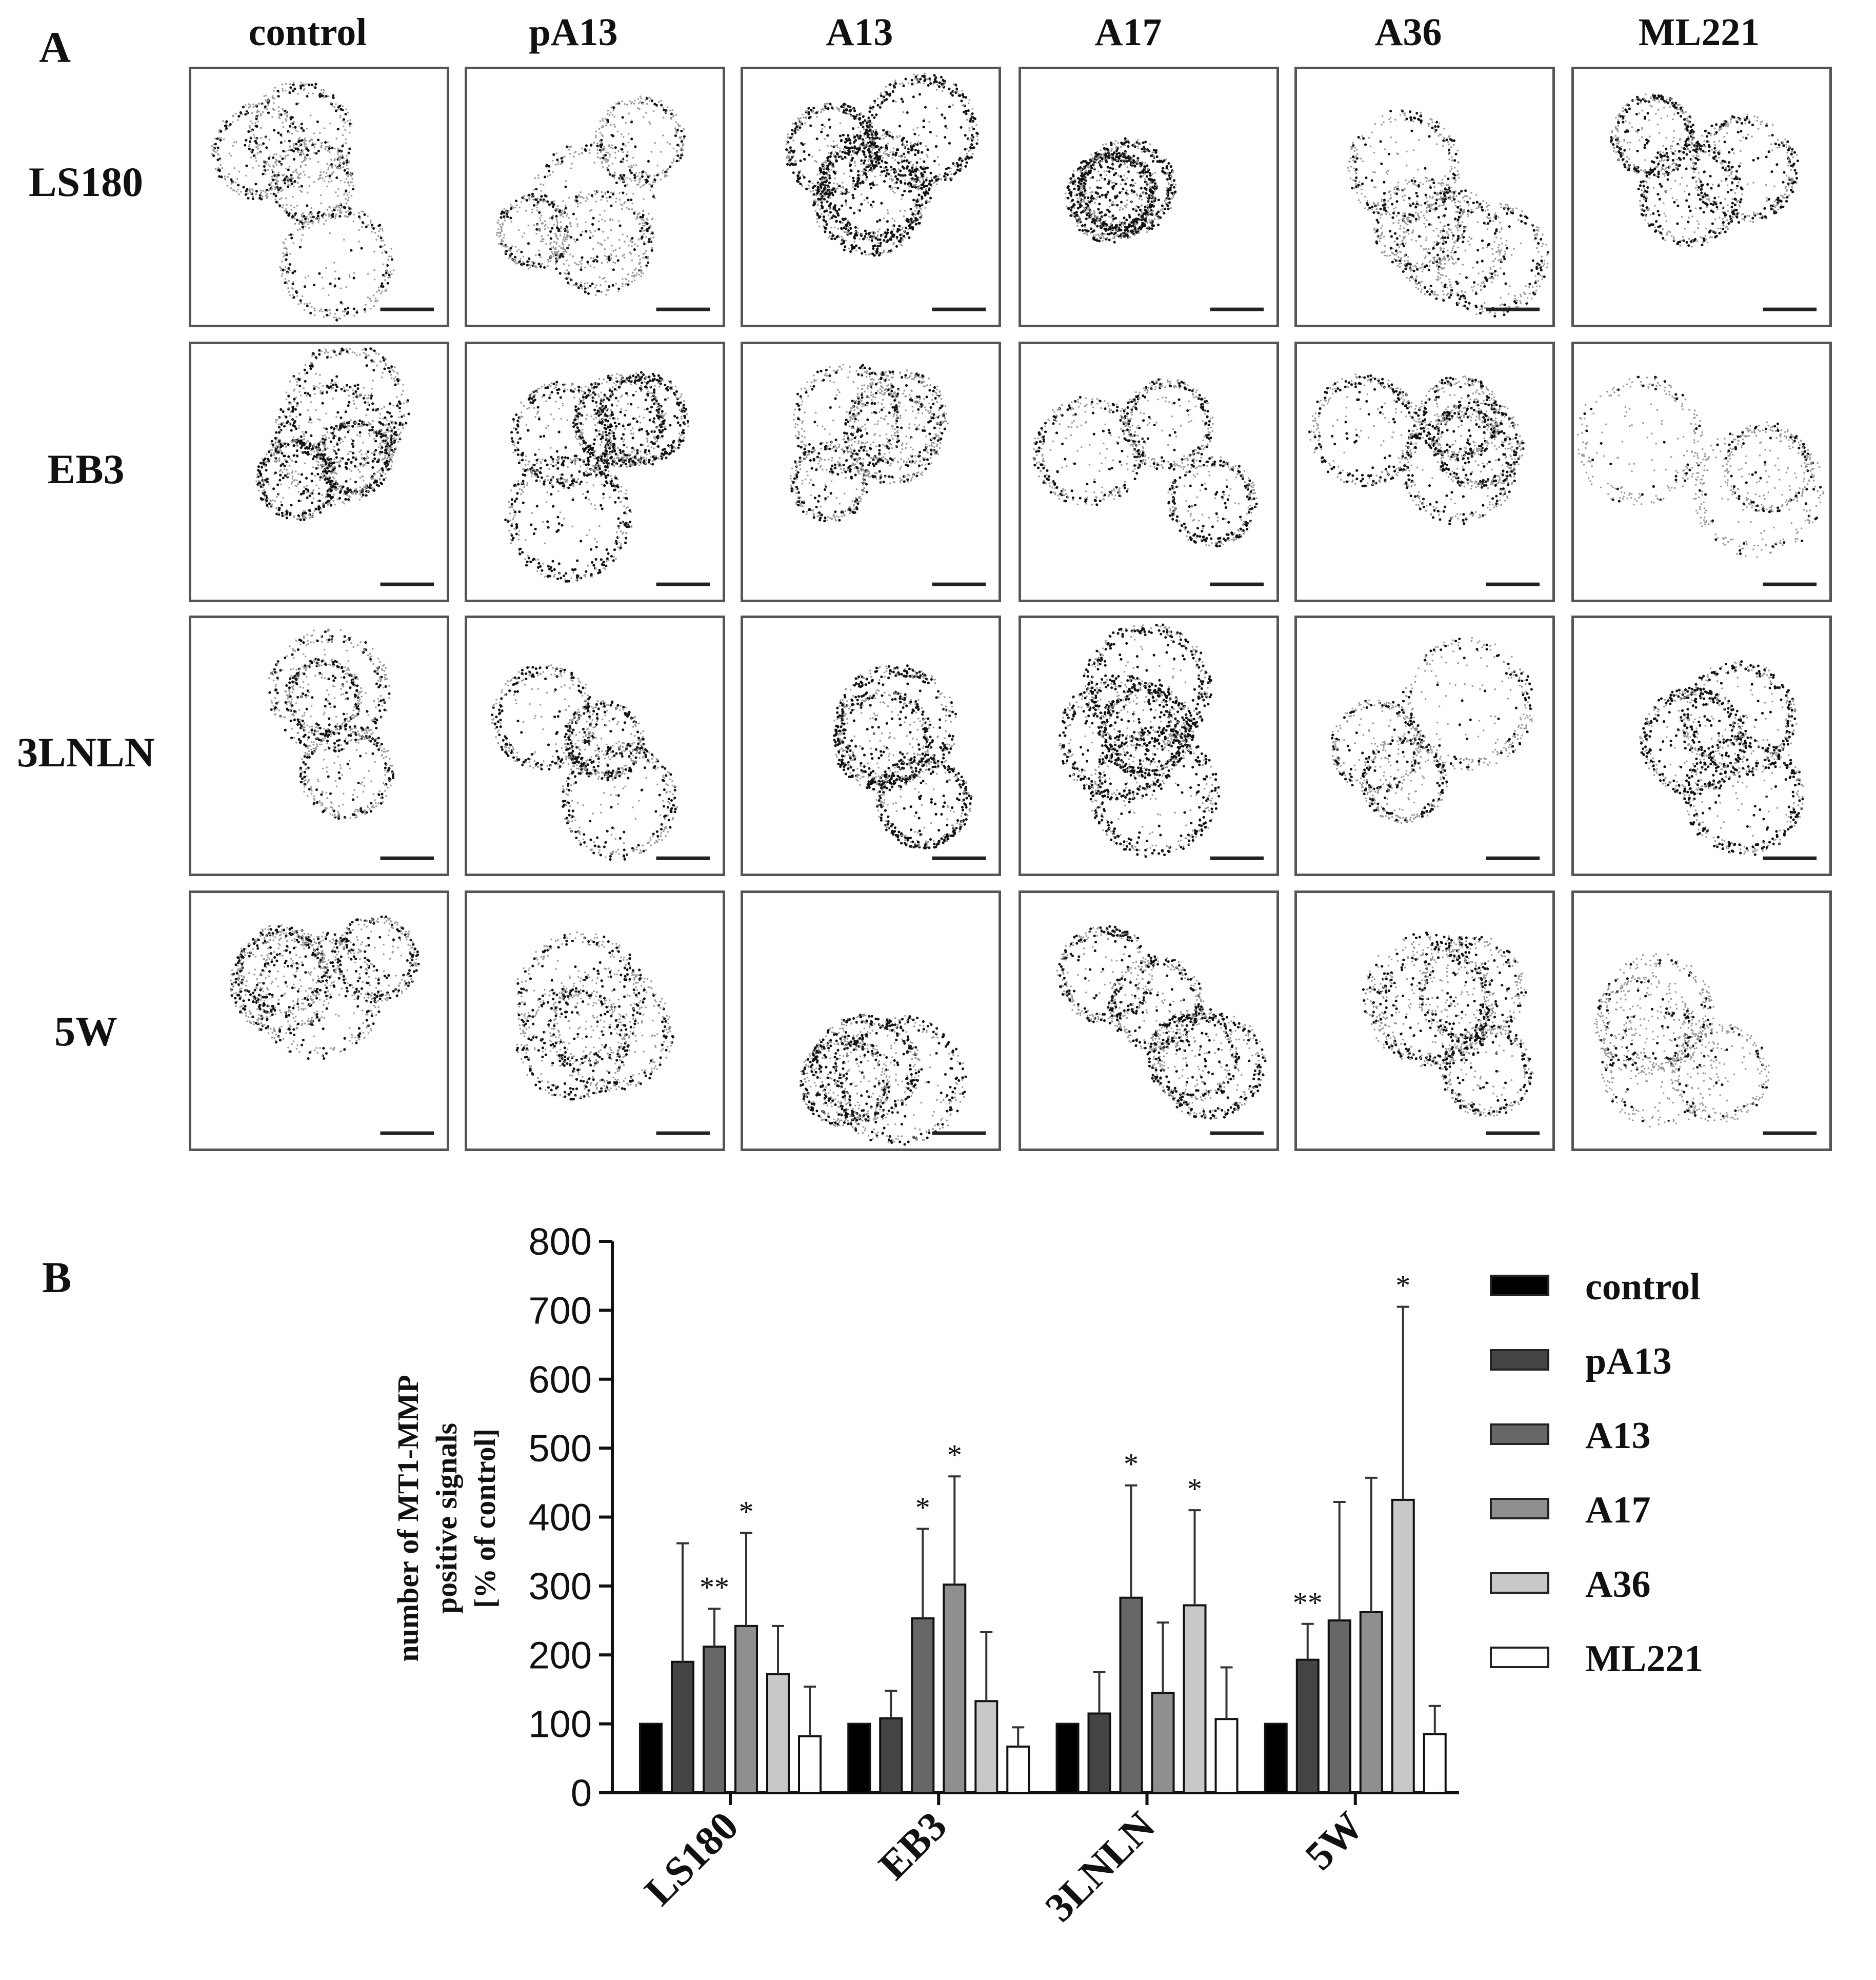  What do you see at coordinates (319, 197) in the screenshot?
I see `micrograph-ls180-control` at bounding box center [319, 197].